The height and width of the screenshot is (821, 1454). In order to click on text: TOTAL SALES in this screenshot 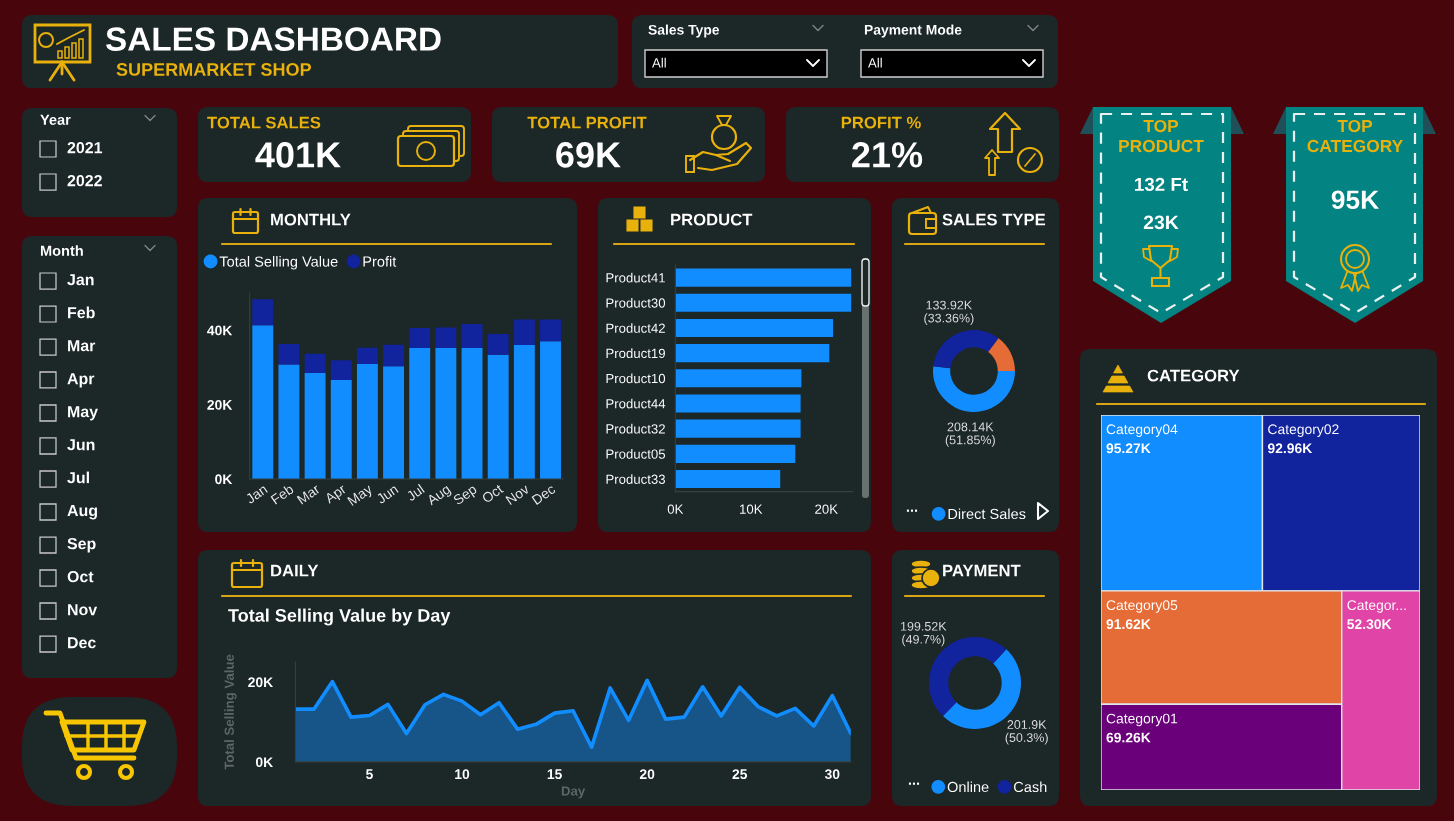, I will do `click(264, 122)`.